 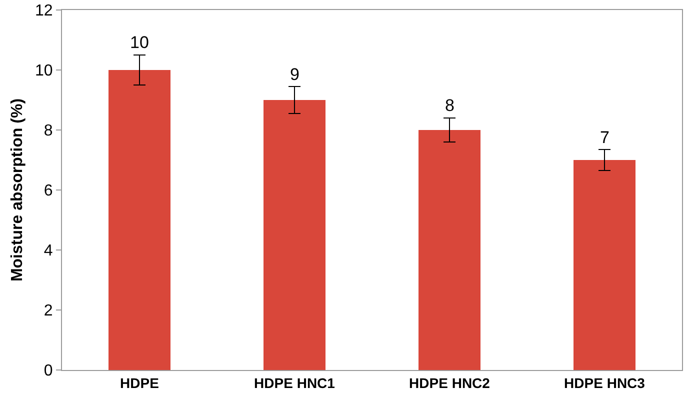 What do you see at coordinates (449, 105) in the screenshot?
I see `data-label: 8` at bounding box center [449, 105].